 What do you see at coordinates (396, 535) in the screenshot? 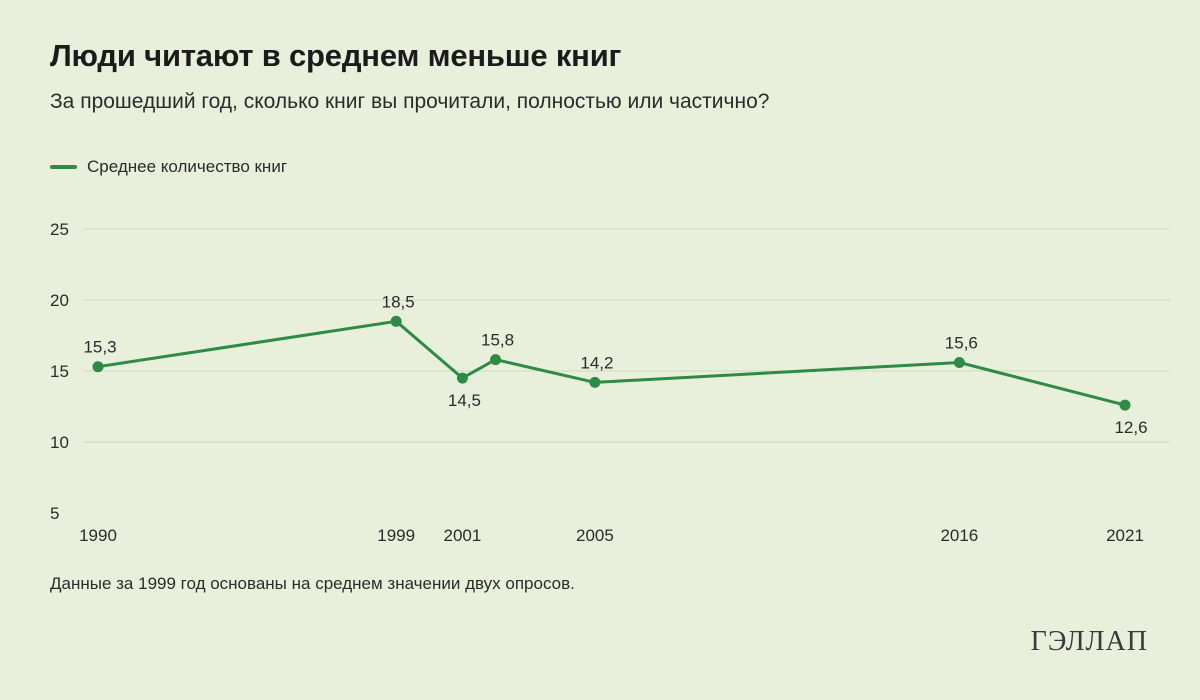
I see `x-tick-label-1999: 1999` at bounding box center [396, 535].